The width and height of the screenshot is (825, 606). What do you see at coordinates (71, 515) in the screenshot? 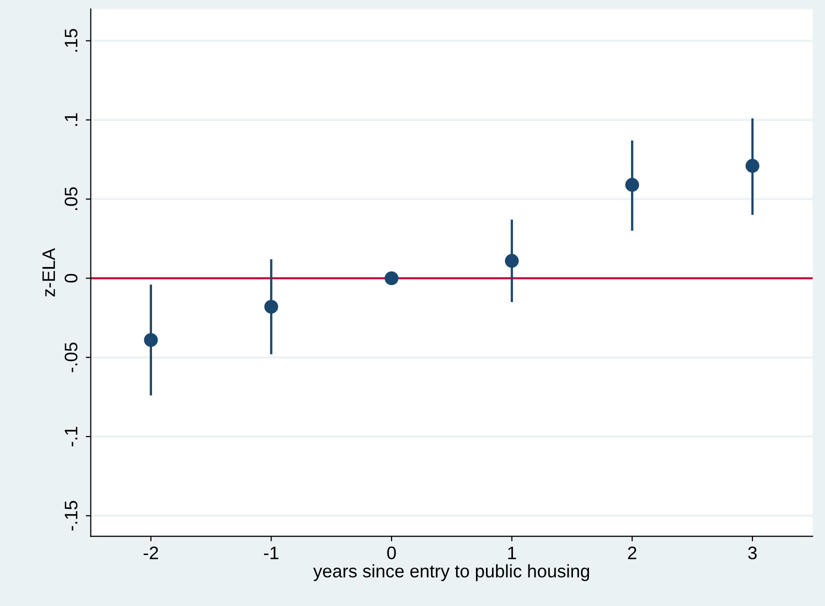
I see `y-tick-label: -.15` at bounding box center [71, 515].